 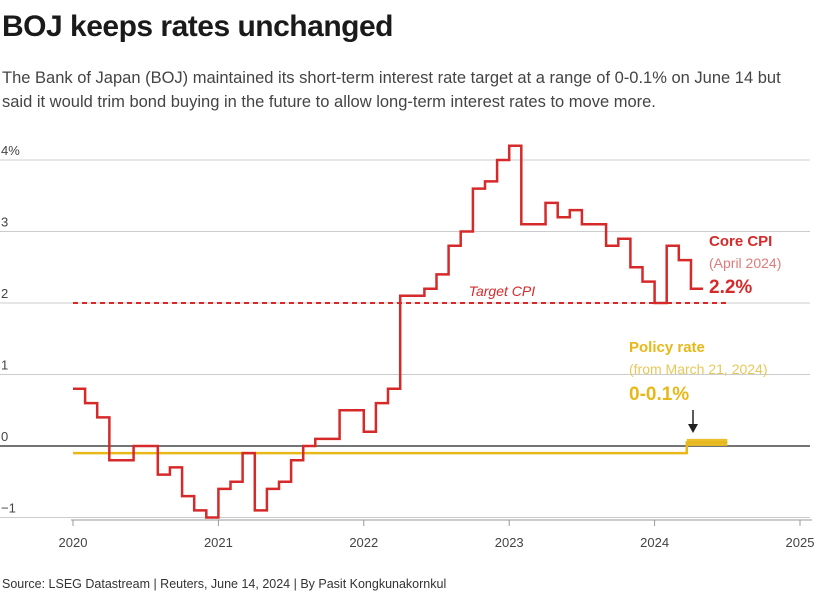 What do you see at coordinates (730, 287) in the screenshot?
I see `core-cpi-annotation-value: 2.2%` at bounding box center [730, 287].